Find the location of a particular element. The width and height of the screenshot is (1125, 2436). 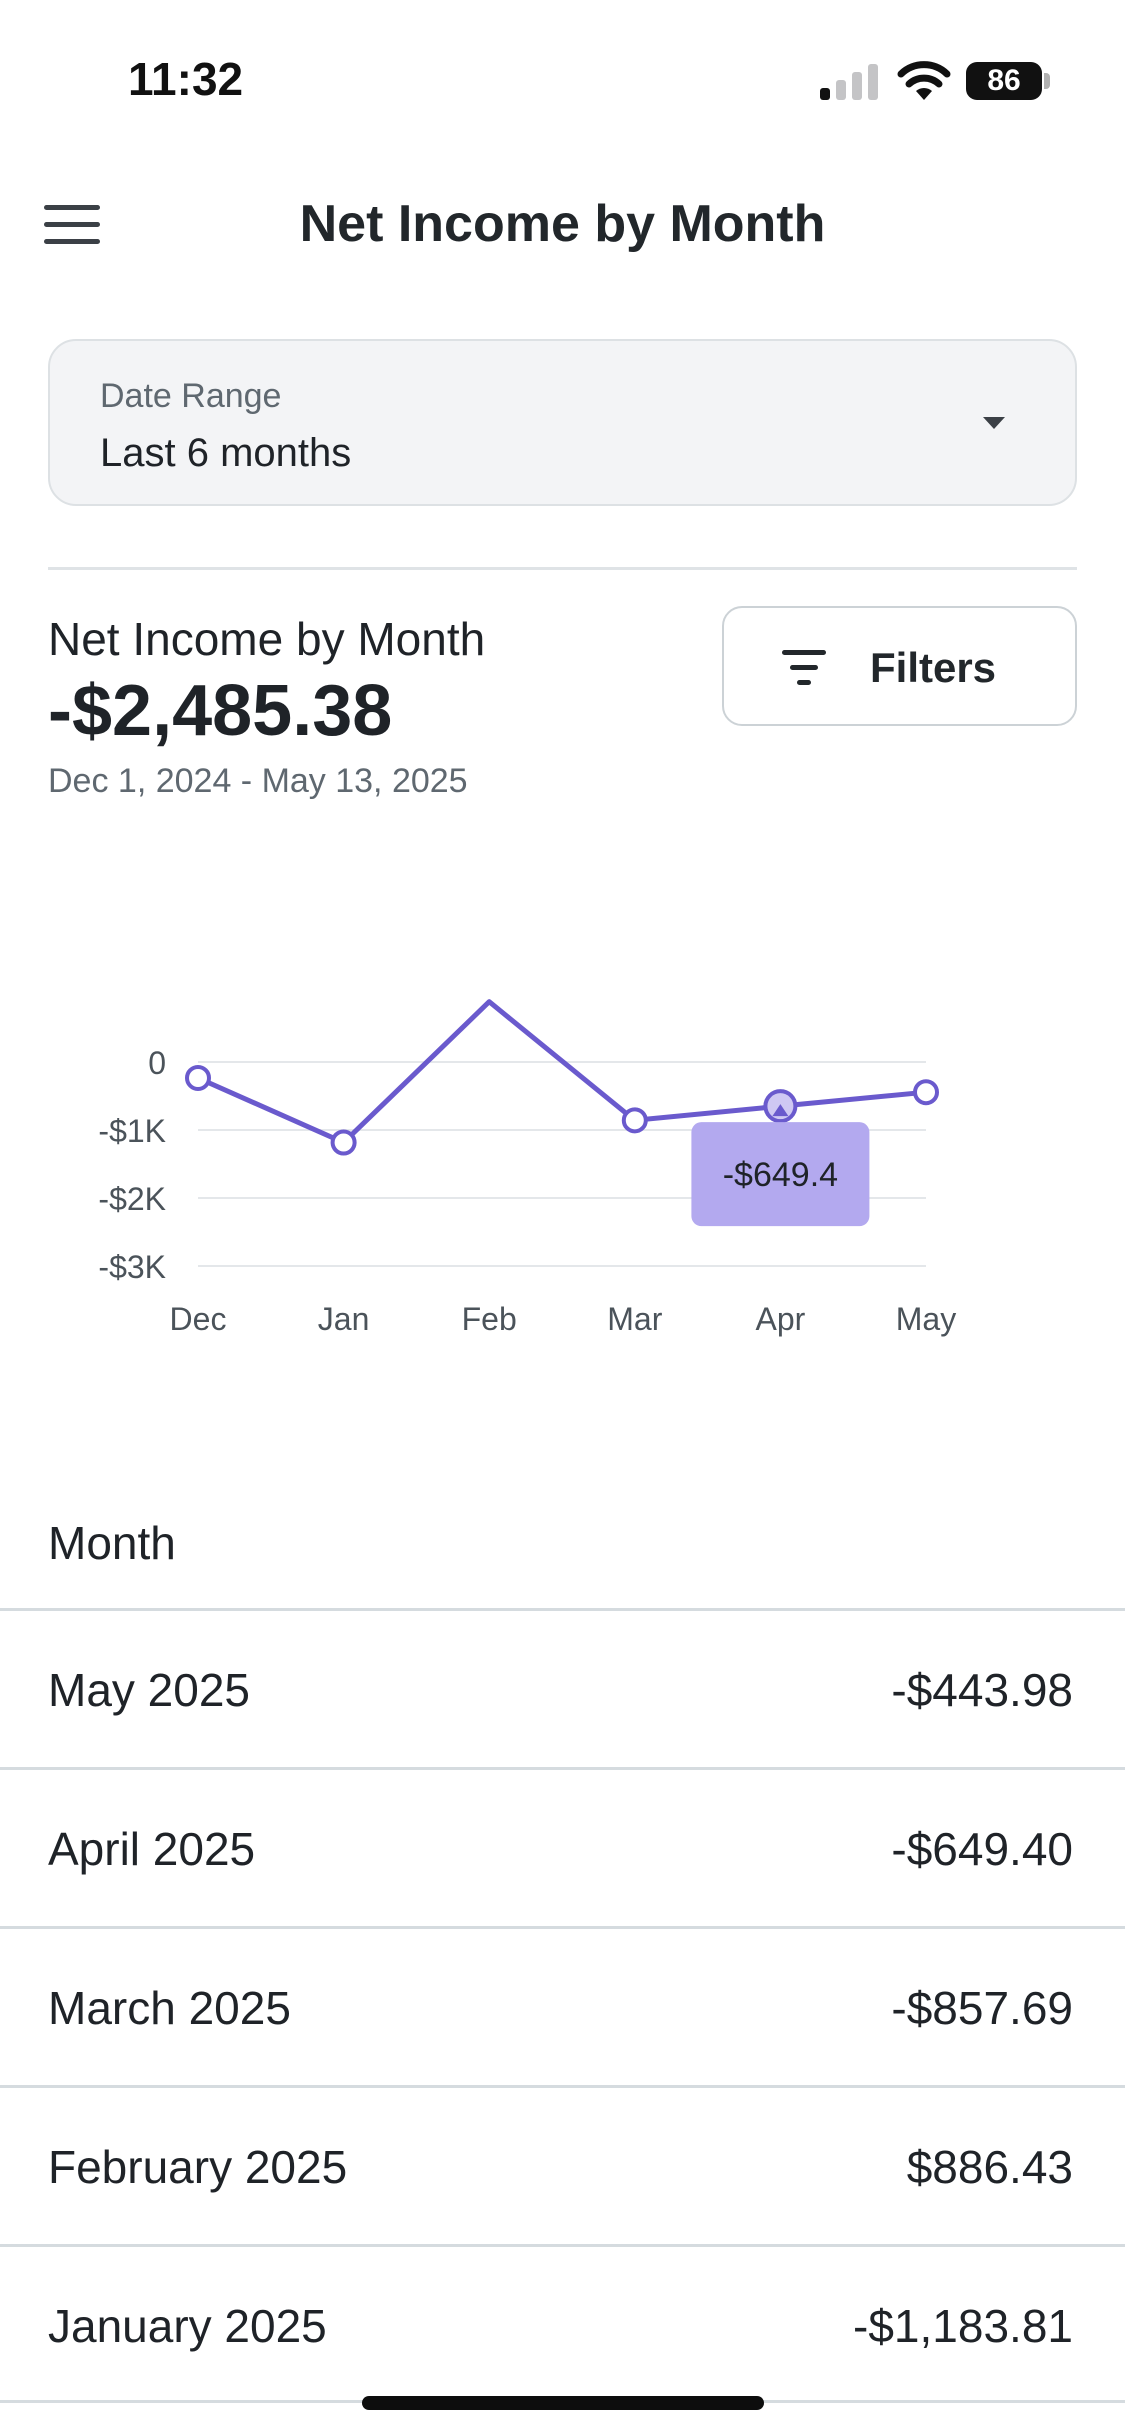

filters-label: Filters is located at coordinates (933, 667).